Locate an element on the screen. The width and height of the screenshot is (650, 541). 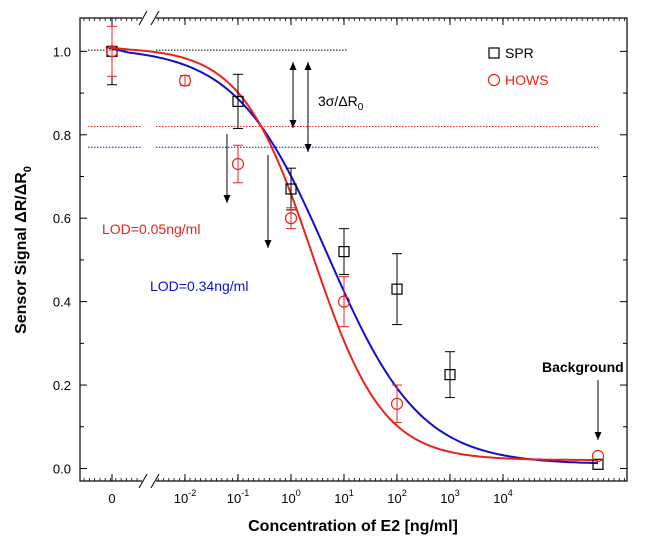
annotation-lod-spr: LOD=0.34ng/ml is located at coordinates (199, 286).